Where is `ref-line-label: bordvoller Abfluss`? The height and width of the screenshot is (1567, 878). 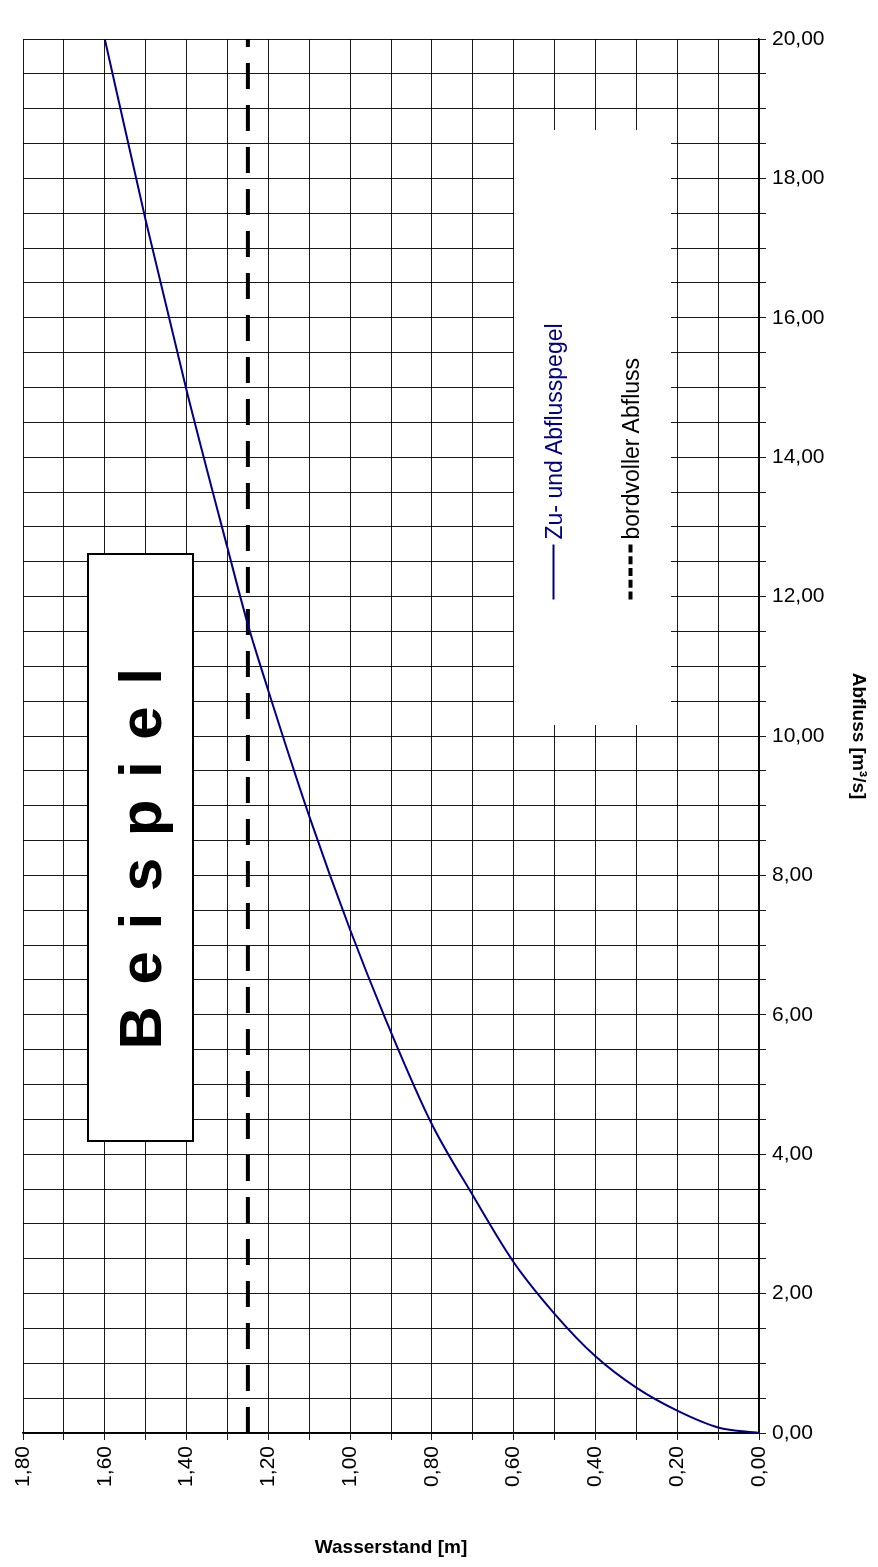 ref-line-label: bordvoller Abfluss is located at coordinates (631, 449).